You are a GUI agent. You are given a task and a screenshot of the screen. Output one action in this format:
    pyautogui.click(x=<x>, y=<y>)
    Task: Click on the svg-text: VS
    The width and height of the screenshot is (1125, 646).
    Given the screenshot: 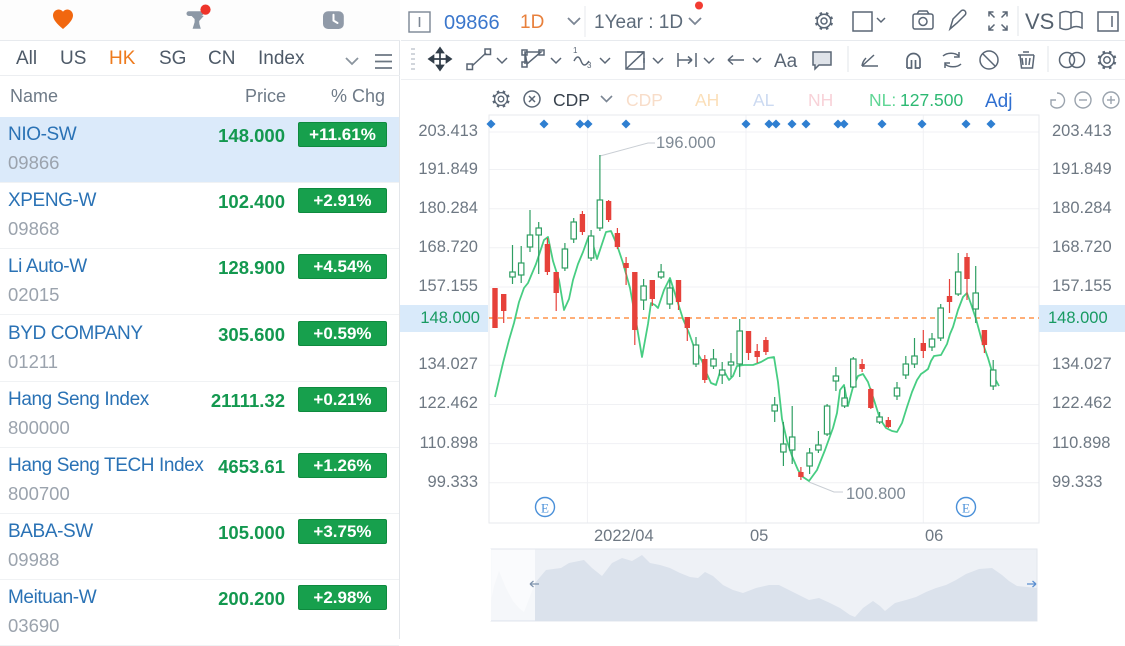 What is the action you would take?
    pyautogui.click(x=1039, y=21)
    